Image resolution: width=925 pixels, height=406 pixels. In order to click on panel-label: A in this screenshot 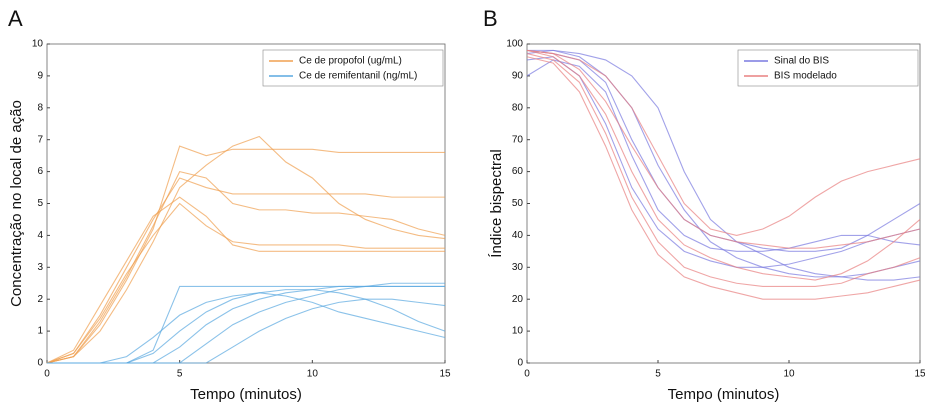, I will do `click(15, 18)`.